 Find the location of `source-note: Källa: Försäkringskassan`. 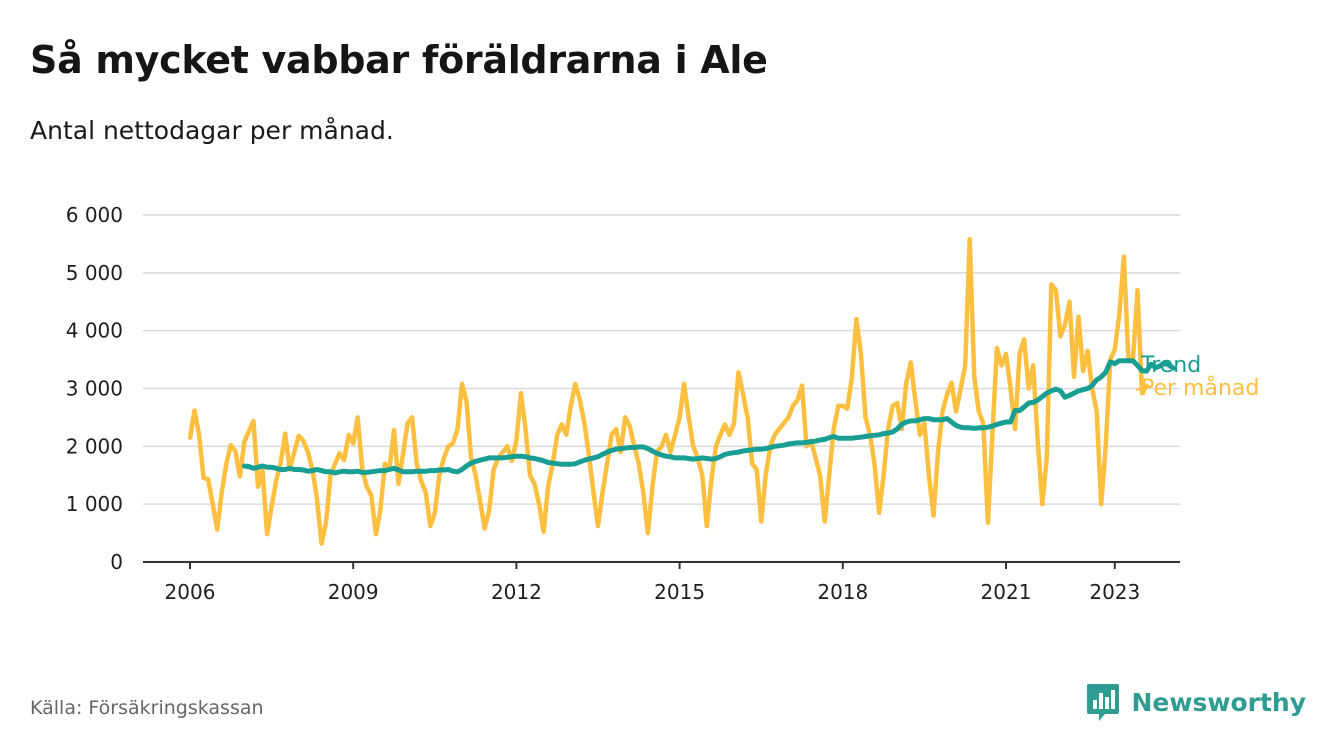

source-note: Källa: Försäkringskassan is located at coordinates (147, 708).